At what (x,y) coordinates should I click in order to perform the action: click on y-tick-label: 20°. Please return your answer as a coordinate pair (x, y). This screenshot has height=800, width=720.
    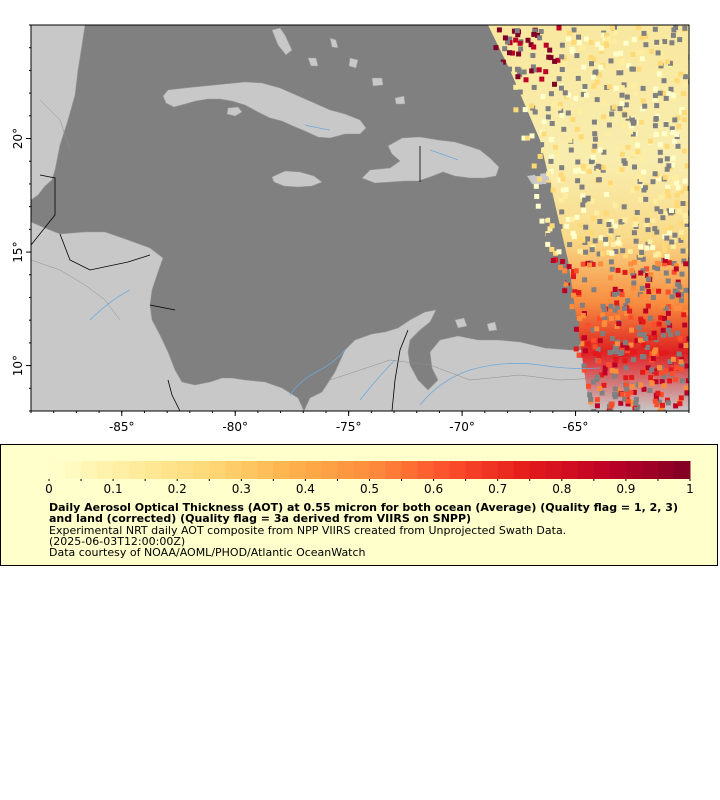
    Looking at the image, I should click on (18, 138).